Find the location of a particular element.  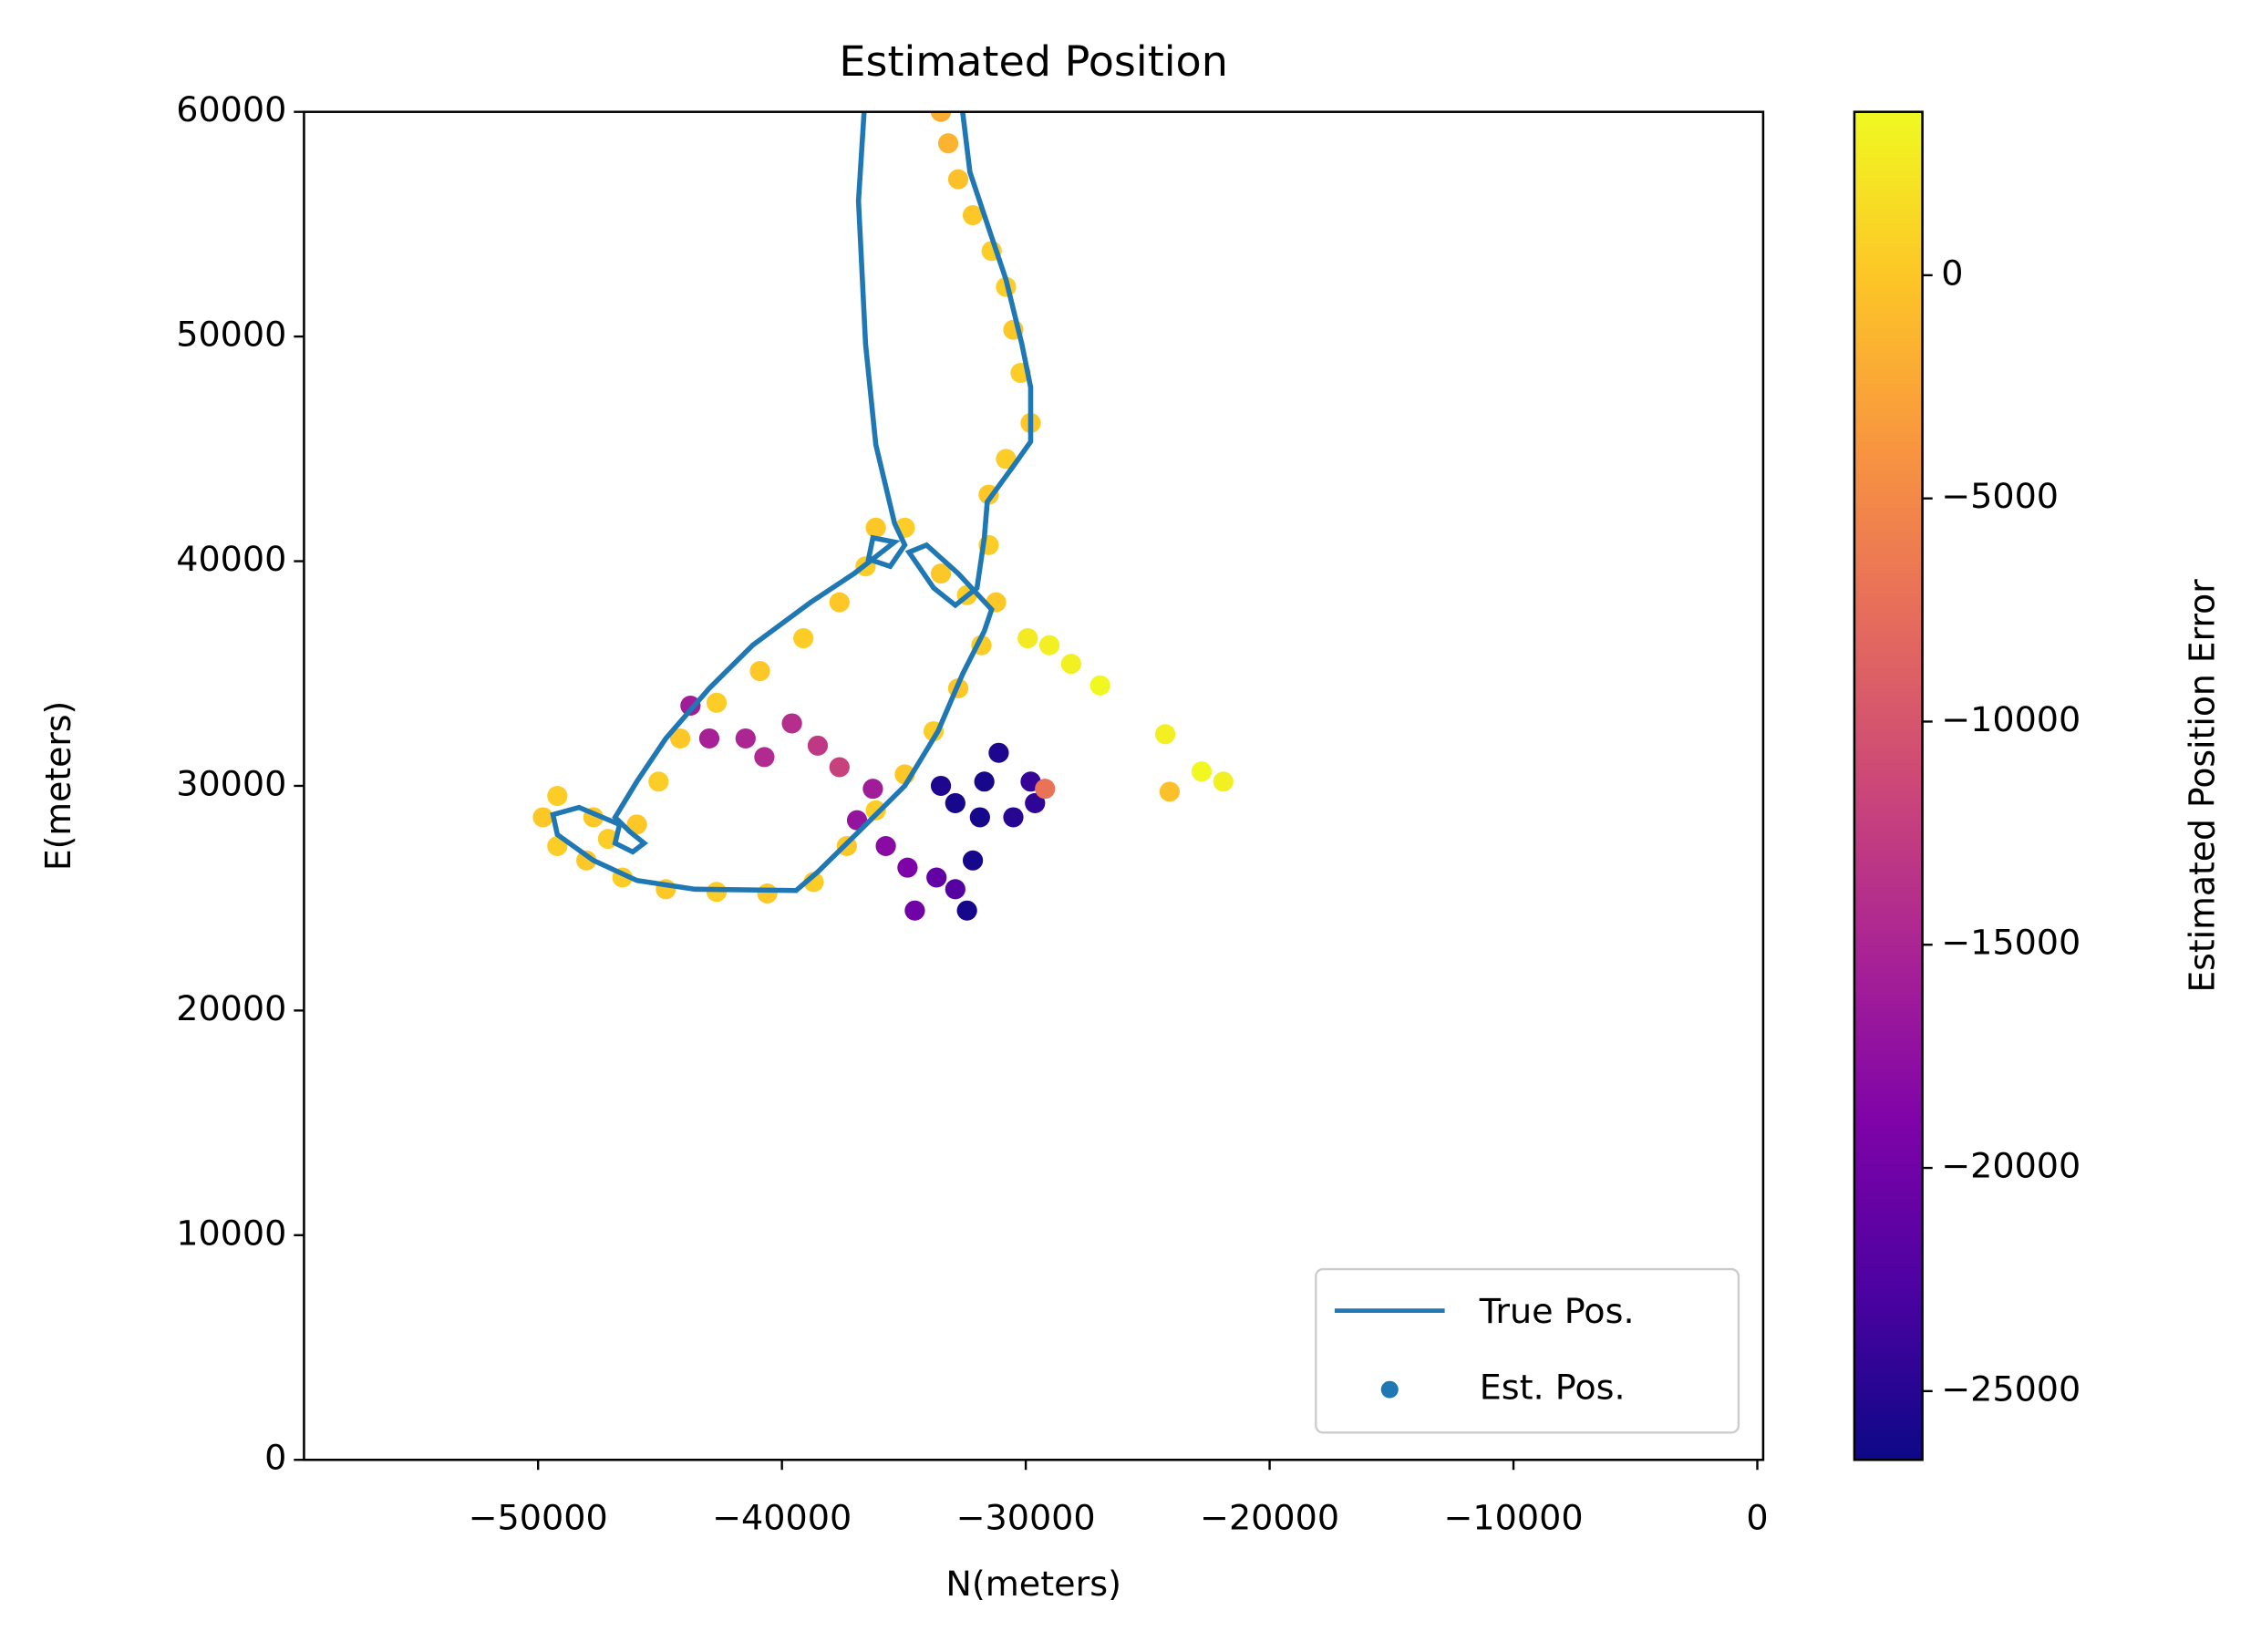

y-tick-label: 60000 is located at coordinates (231, 109).